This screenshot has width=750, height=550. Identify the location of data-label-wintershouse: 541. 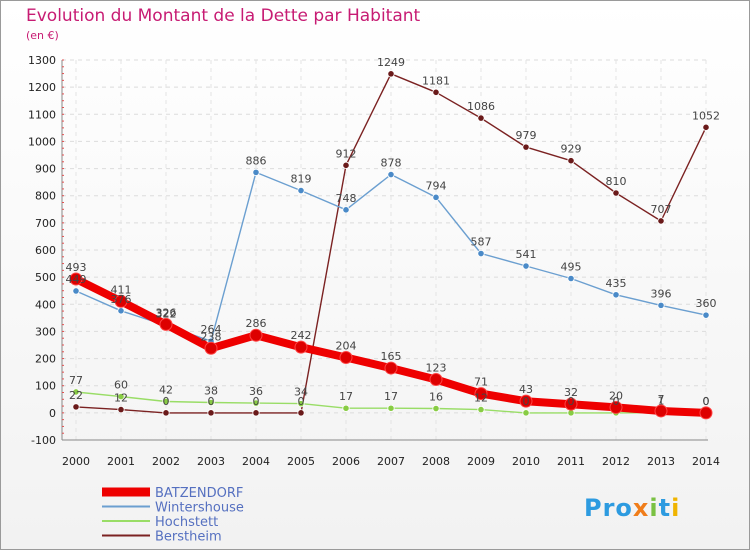
(526, 254).